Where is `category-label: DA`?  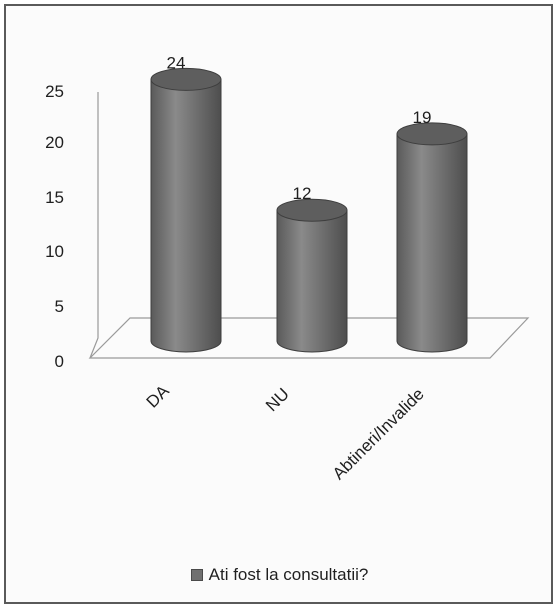
category-label: DA is located at coordinates (158, 396).